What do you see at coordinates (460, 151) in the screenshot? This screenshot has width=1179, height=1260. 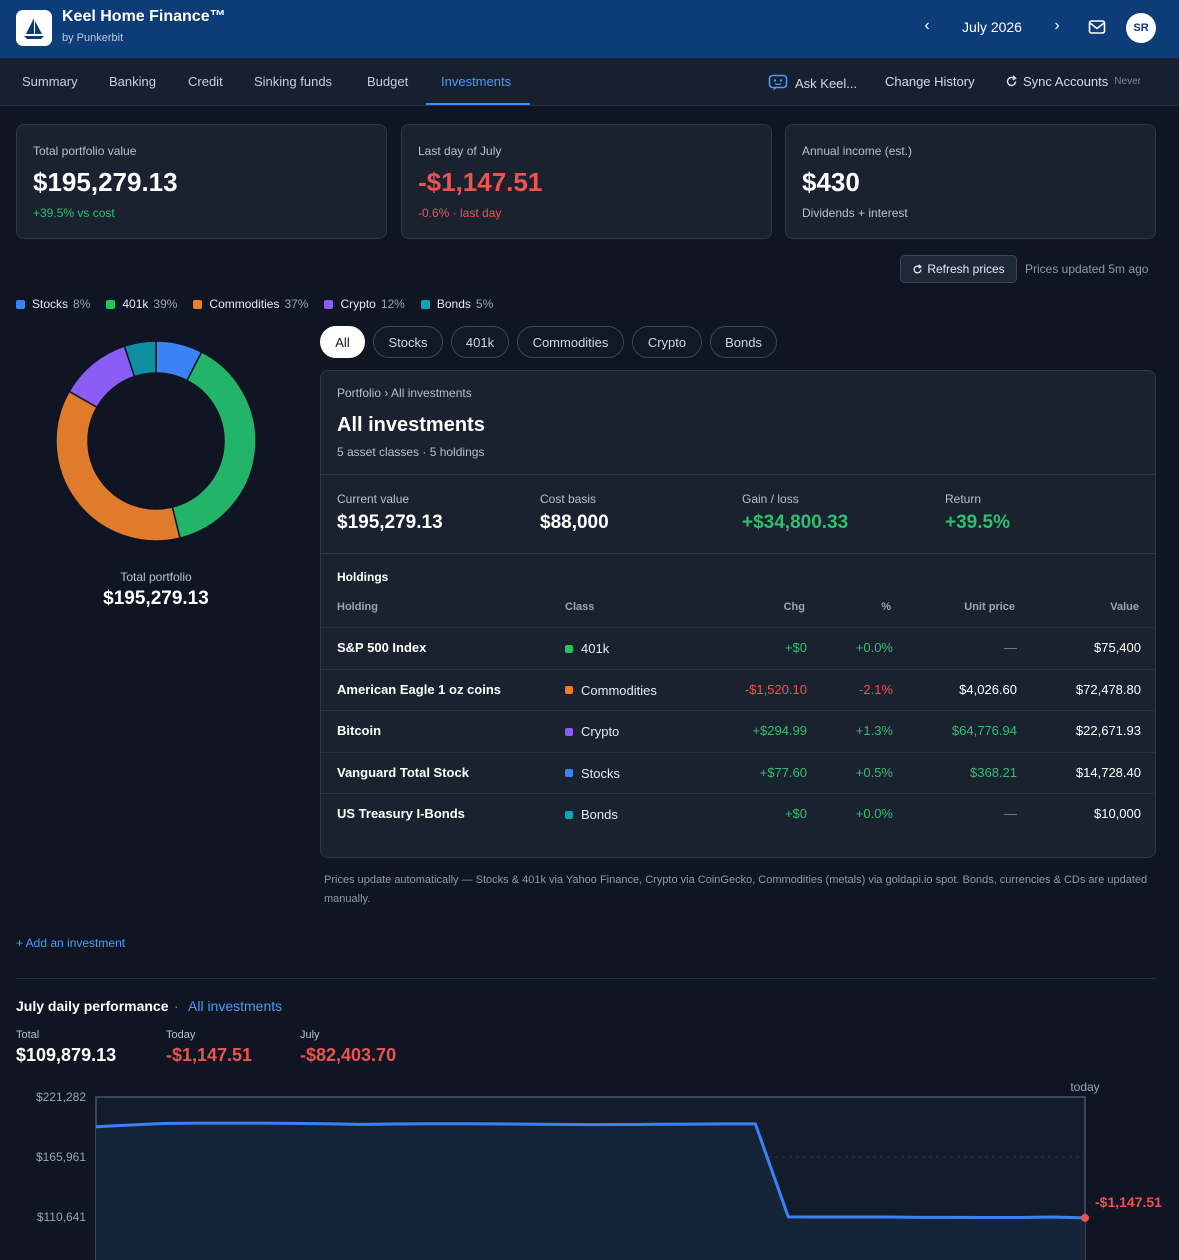 I see `stat-label: Last day of July` at bounding box center [460, 151].